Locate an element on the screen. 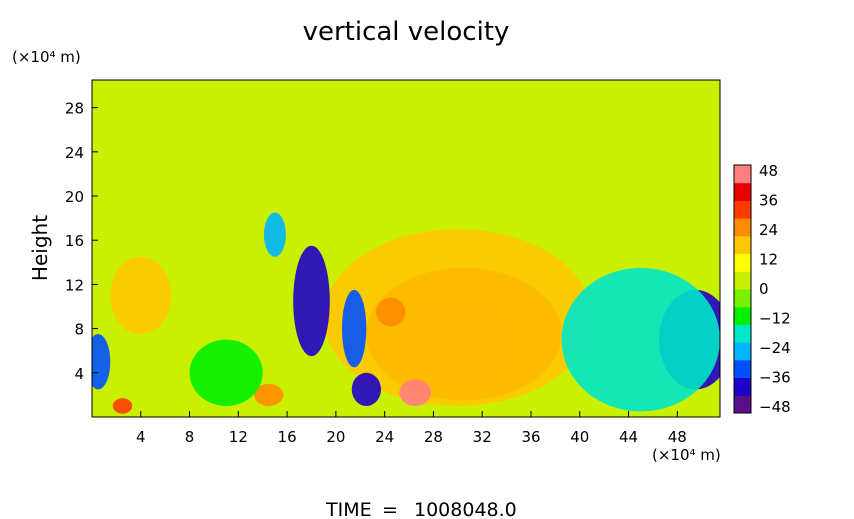  time-footer: TIME = 1008048.0 is located at coordinates (421, 509).